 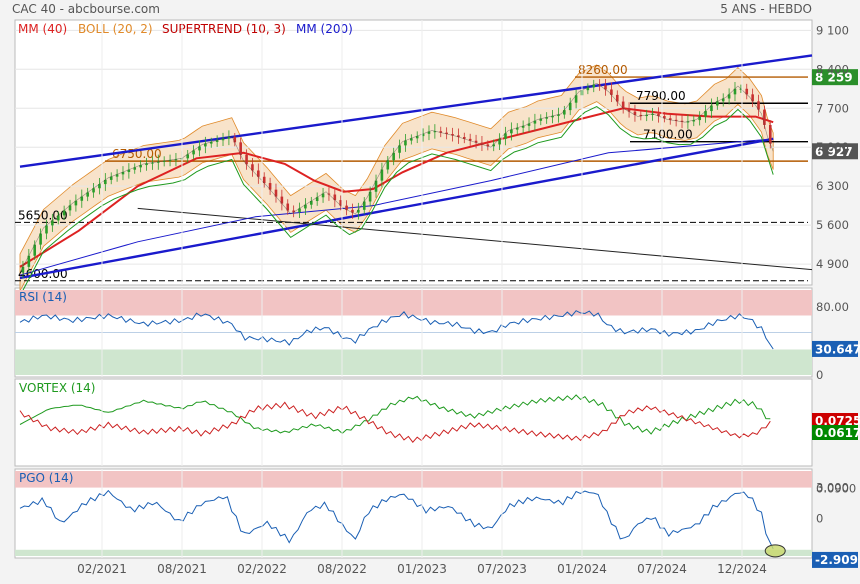 What do you see at coordinates (475, 239) in the screenshot?
I see `support-line` at bounding box center [475, 239].